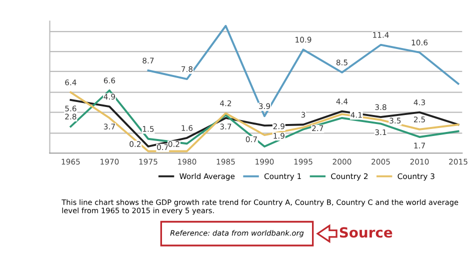  What do you see at coordinates (366, 232) in the screenshot?
I see `text: Source` at bounding box center [366, 232].